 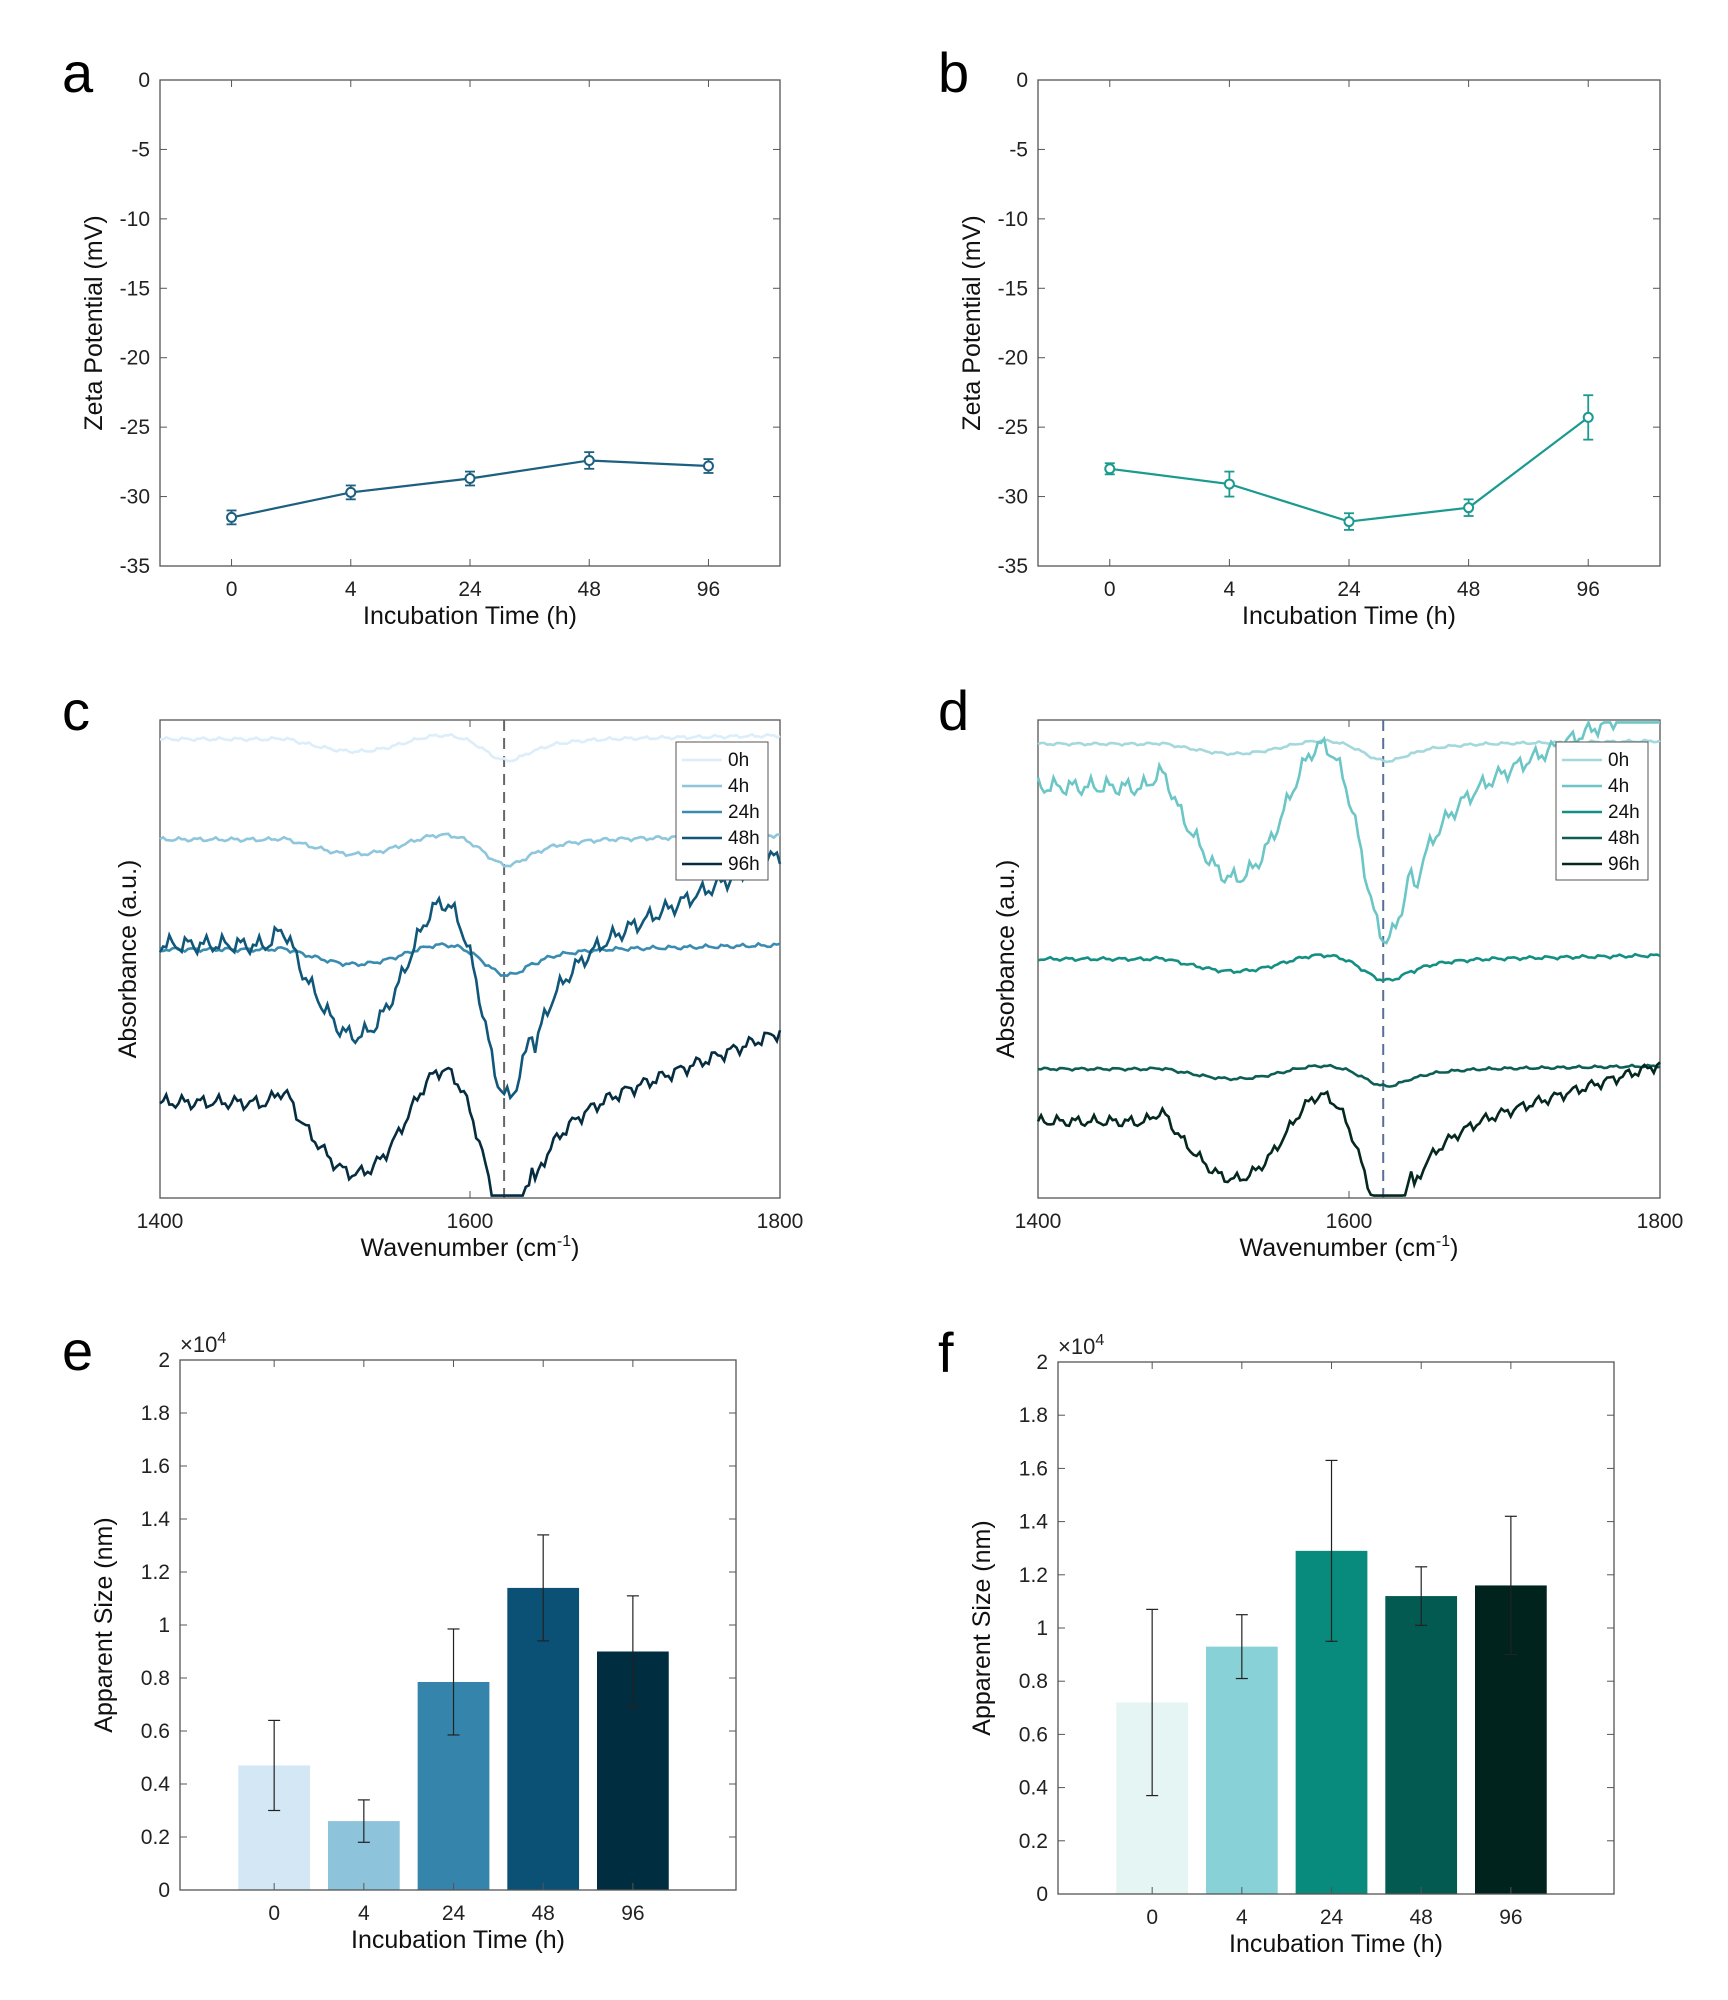 What do you see at coordinates (1034, 1522) in the screenshot?
I see `y-tick-label: 1.4` at bounding box center [1034, 1522].